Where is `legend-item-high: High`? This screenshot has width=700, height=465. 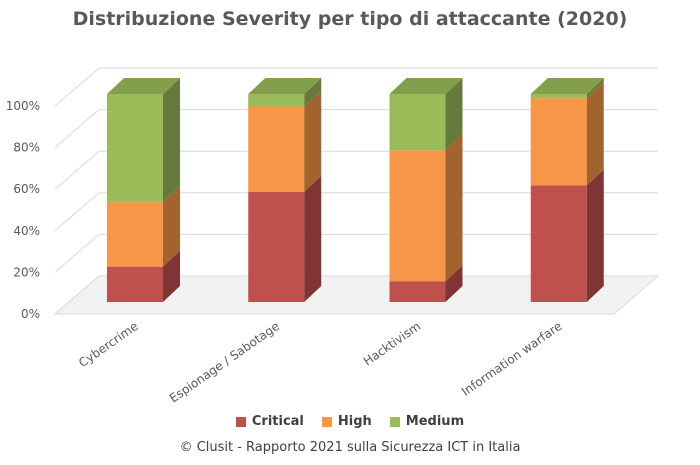
legend-item-high: High is located at coordinates (346, 421).